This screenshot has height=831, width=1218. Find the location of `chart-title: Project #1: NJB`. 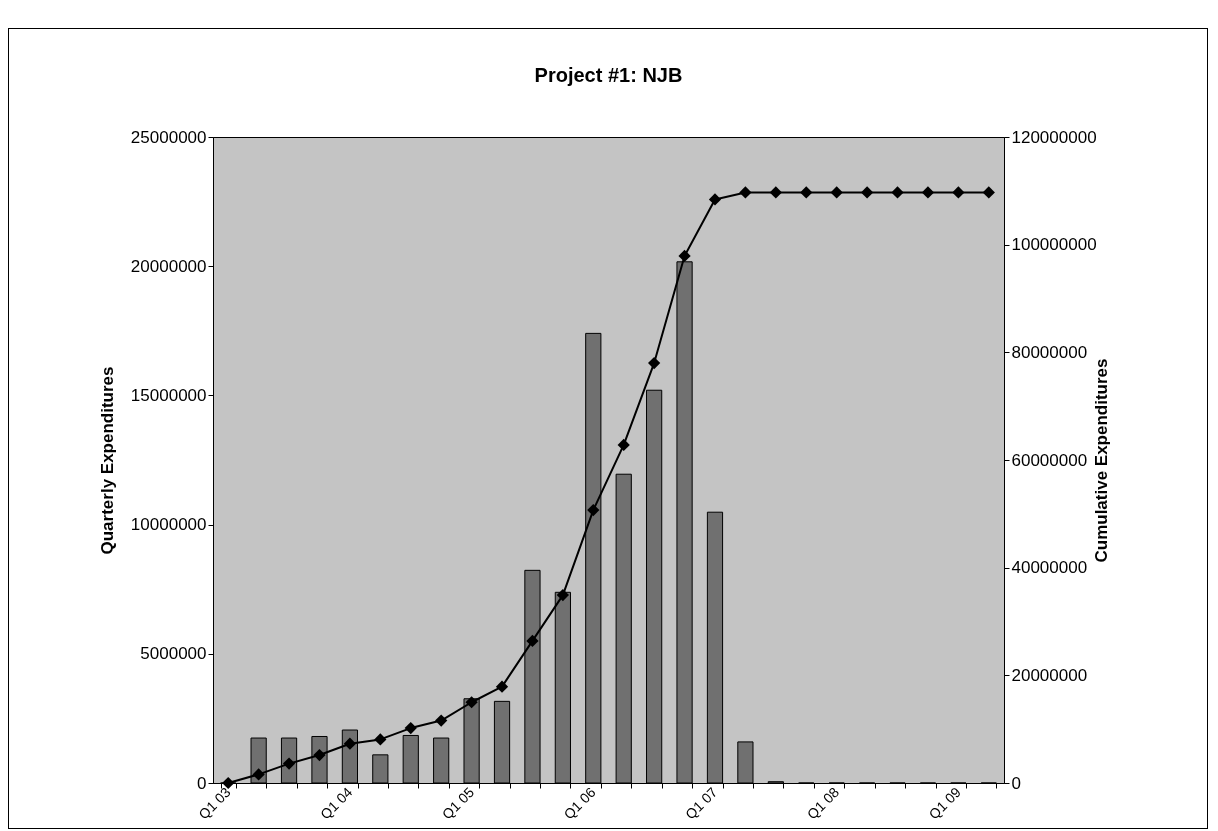

chart-title: Project #1: NJB is located at coordinates (608, 75).